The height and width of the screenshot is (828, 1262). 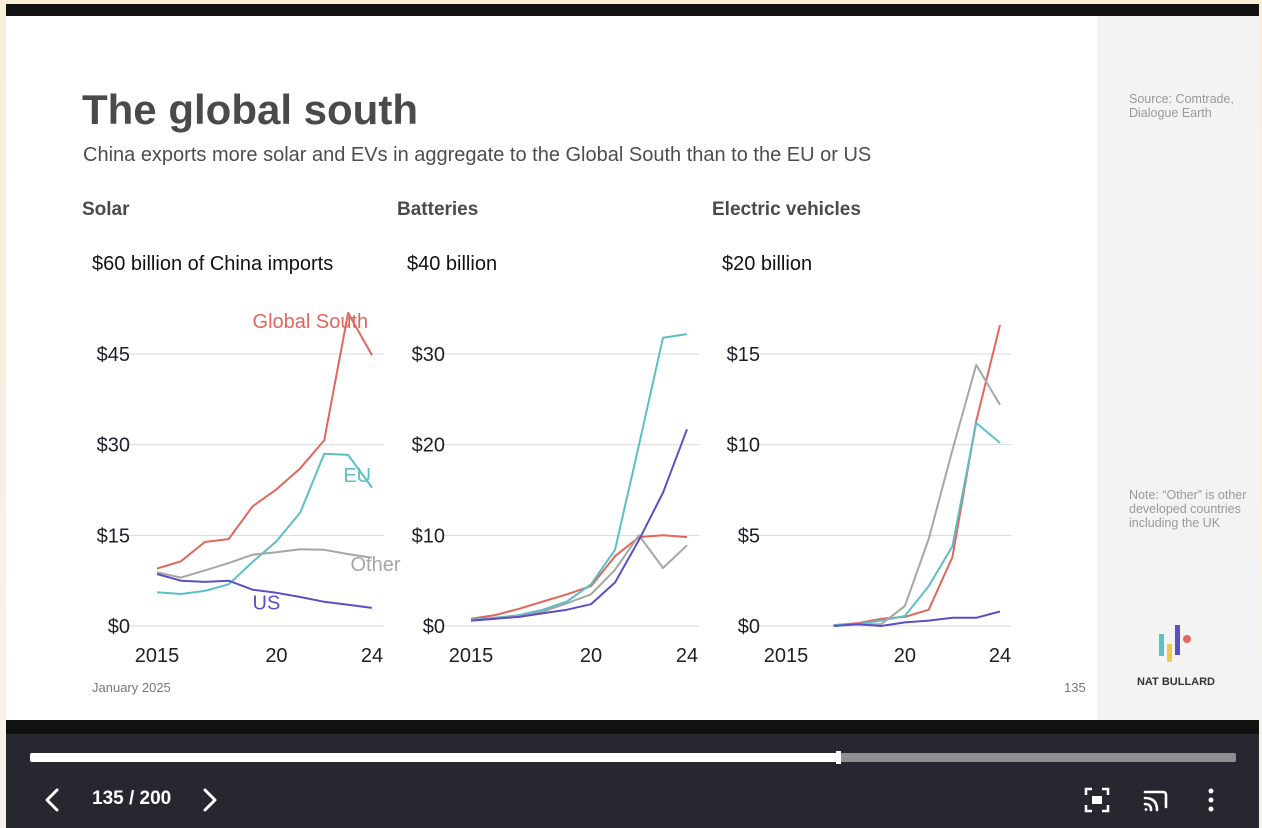 What do you see at coordinates (1181, 106) in the screenshot?
I see `source-note: Source: Comtrade, Dialogue Earth` at bounding box center [1181, 106].